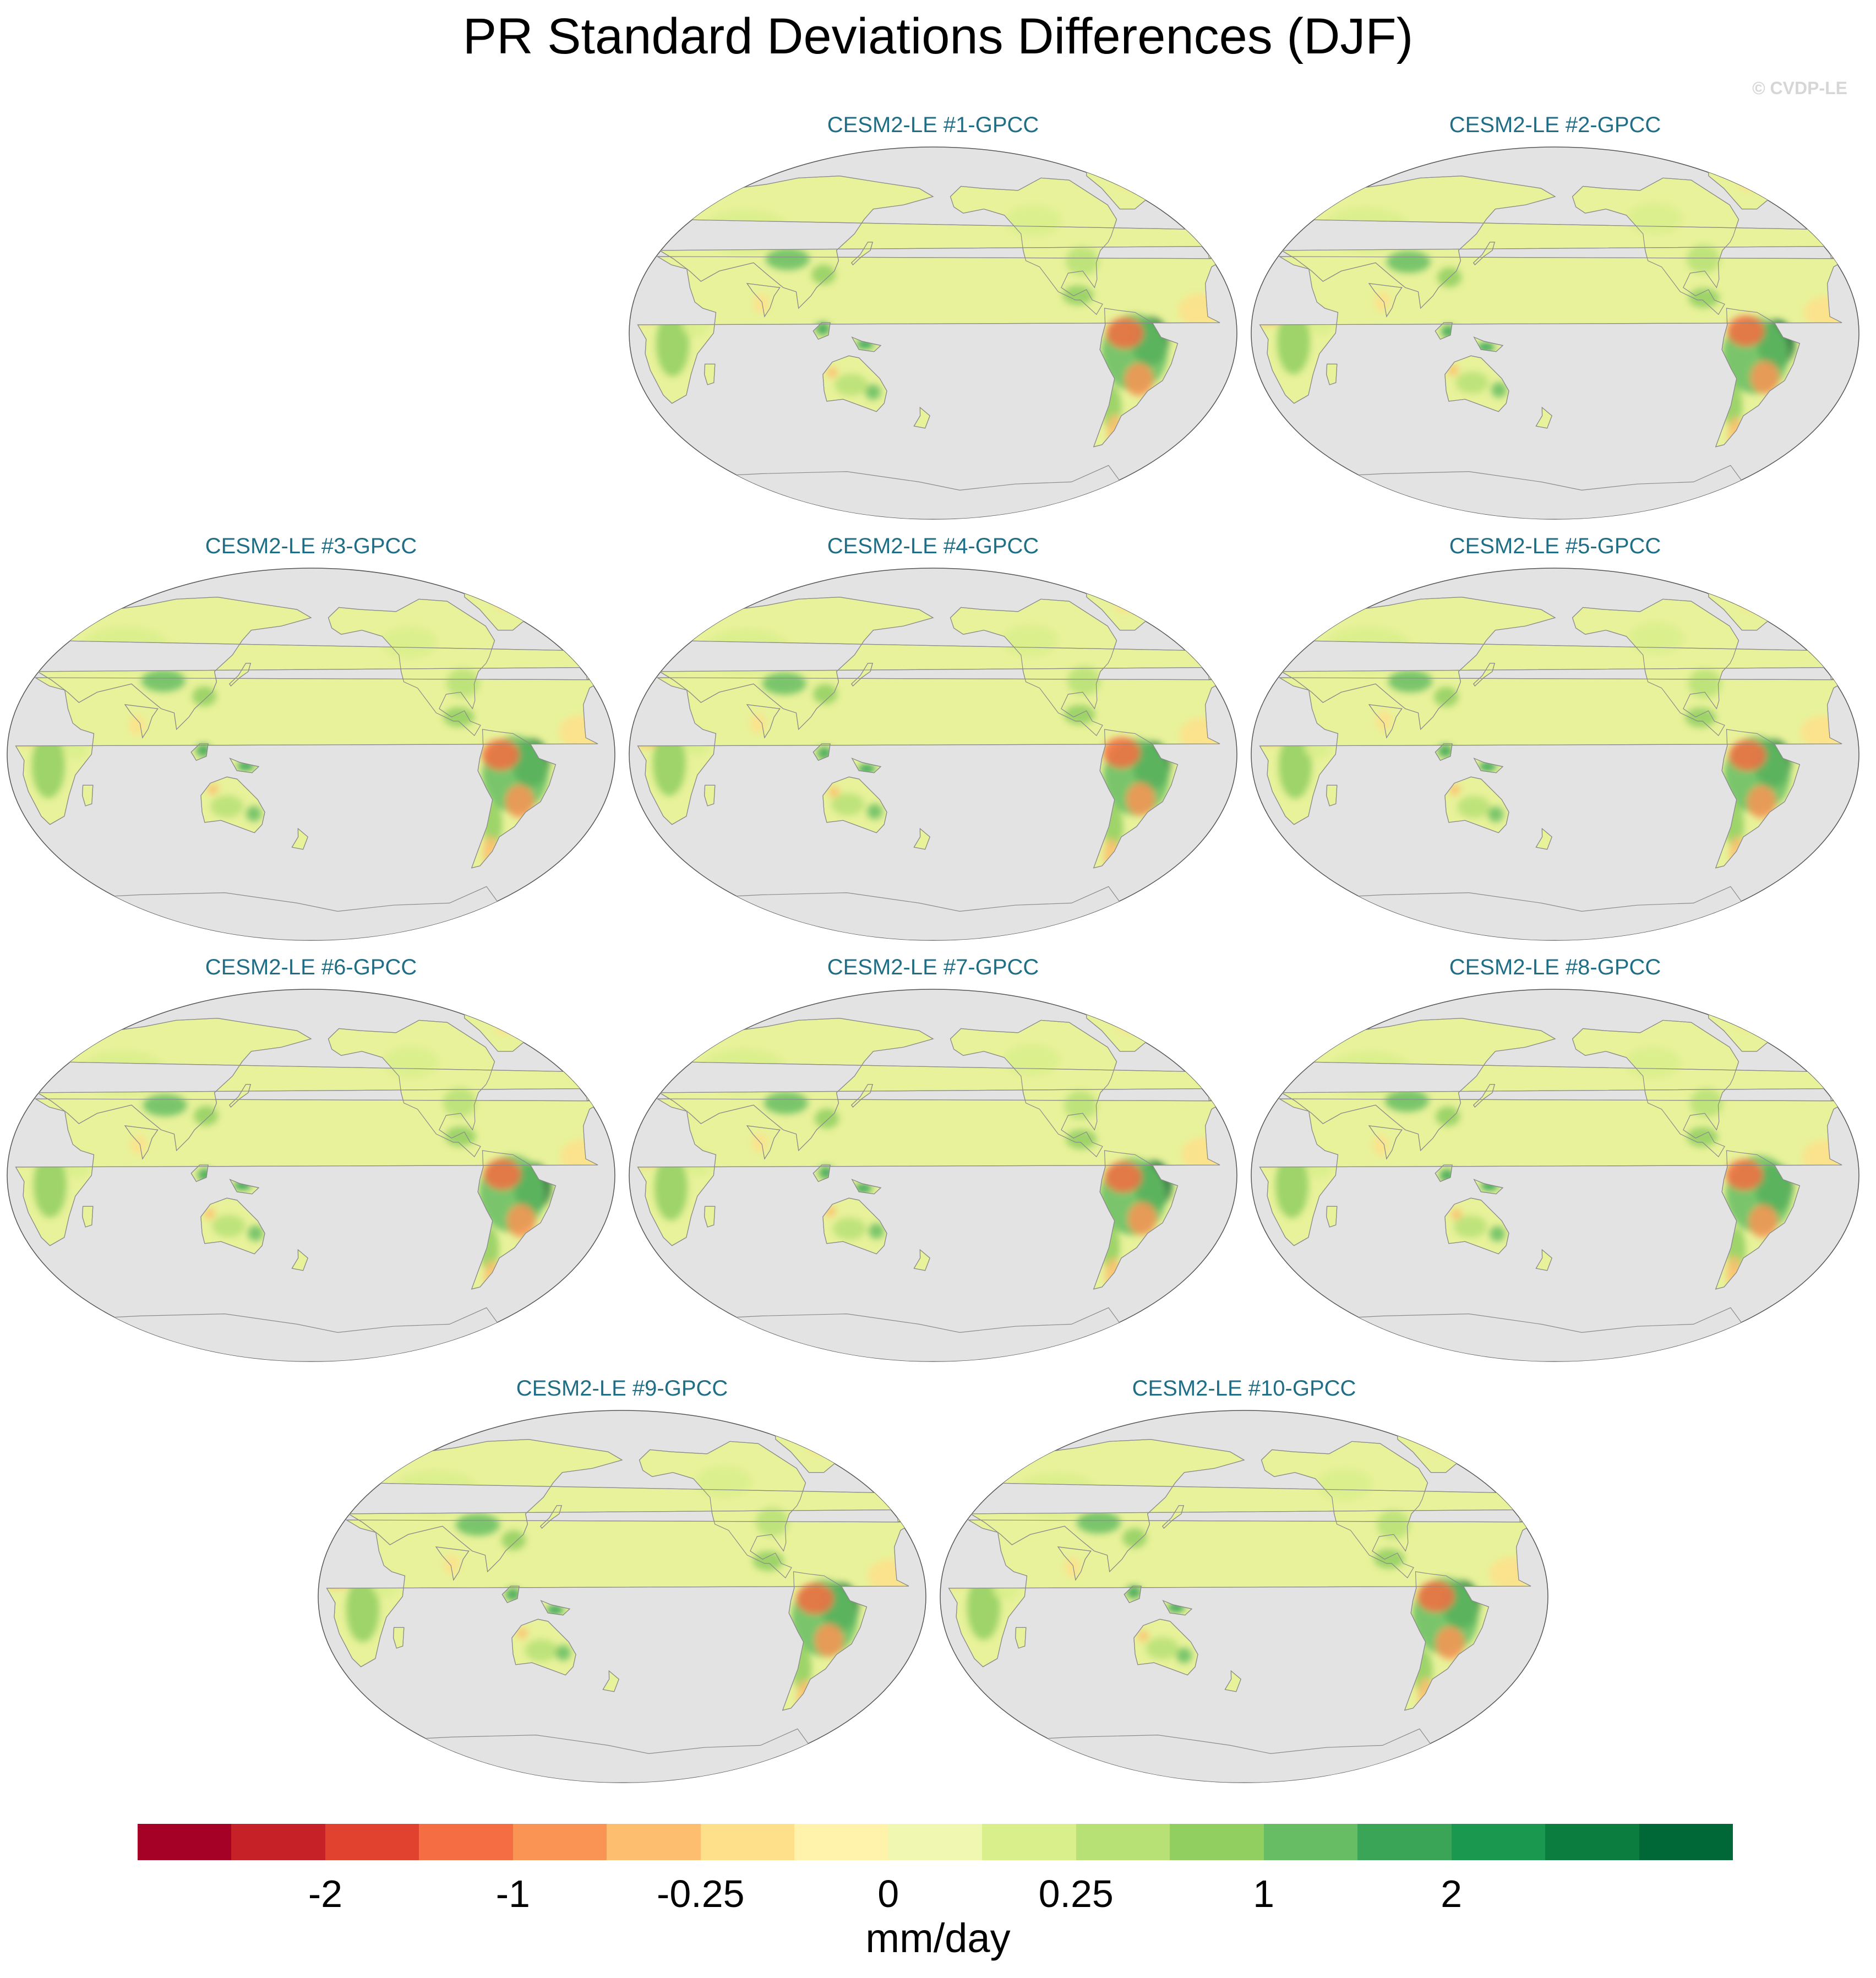 This screenshot has height=1978, width=1876. I want to click on map-panel-7: CESM2-LE #7-GPCC, so click(933, 1159).